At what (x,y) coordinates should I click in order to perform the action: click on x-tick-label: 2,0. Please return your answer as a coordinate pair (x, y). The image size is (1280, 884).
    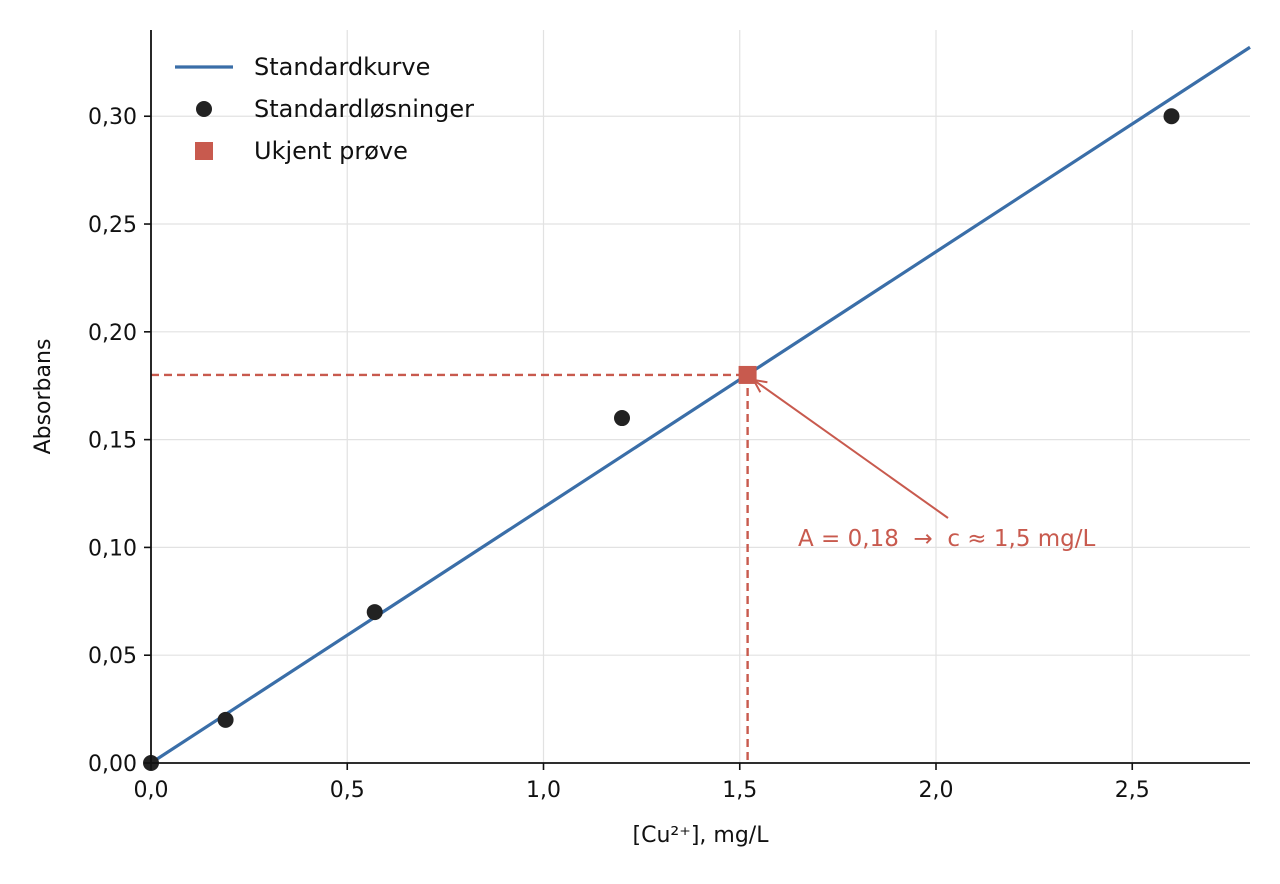
    Looking at the image, I should click on (936, 790).